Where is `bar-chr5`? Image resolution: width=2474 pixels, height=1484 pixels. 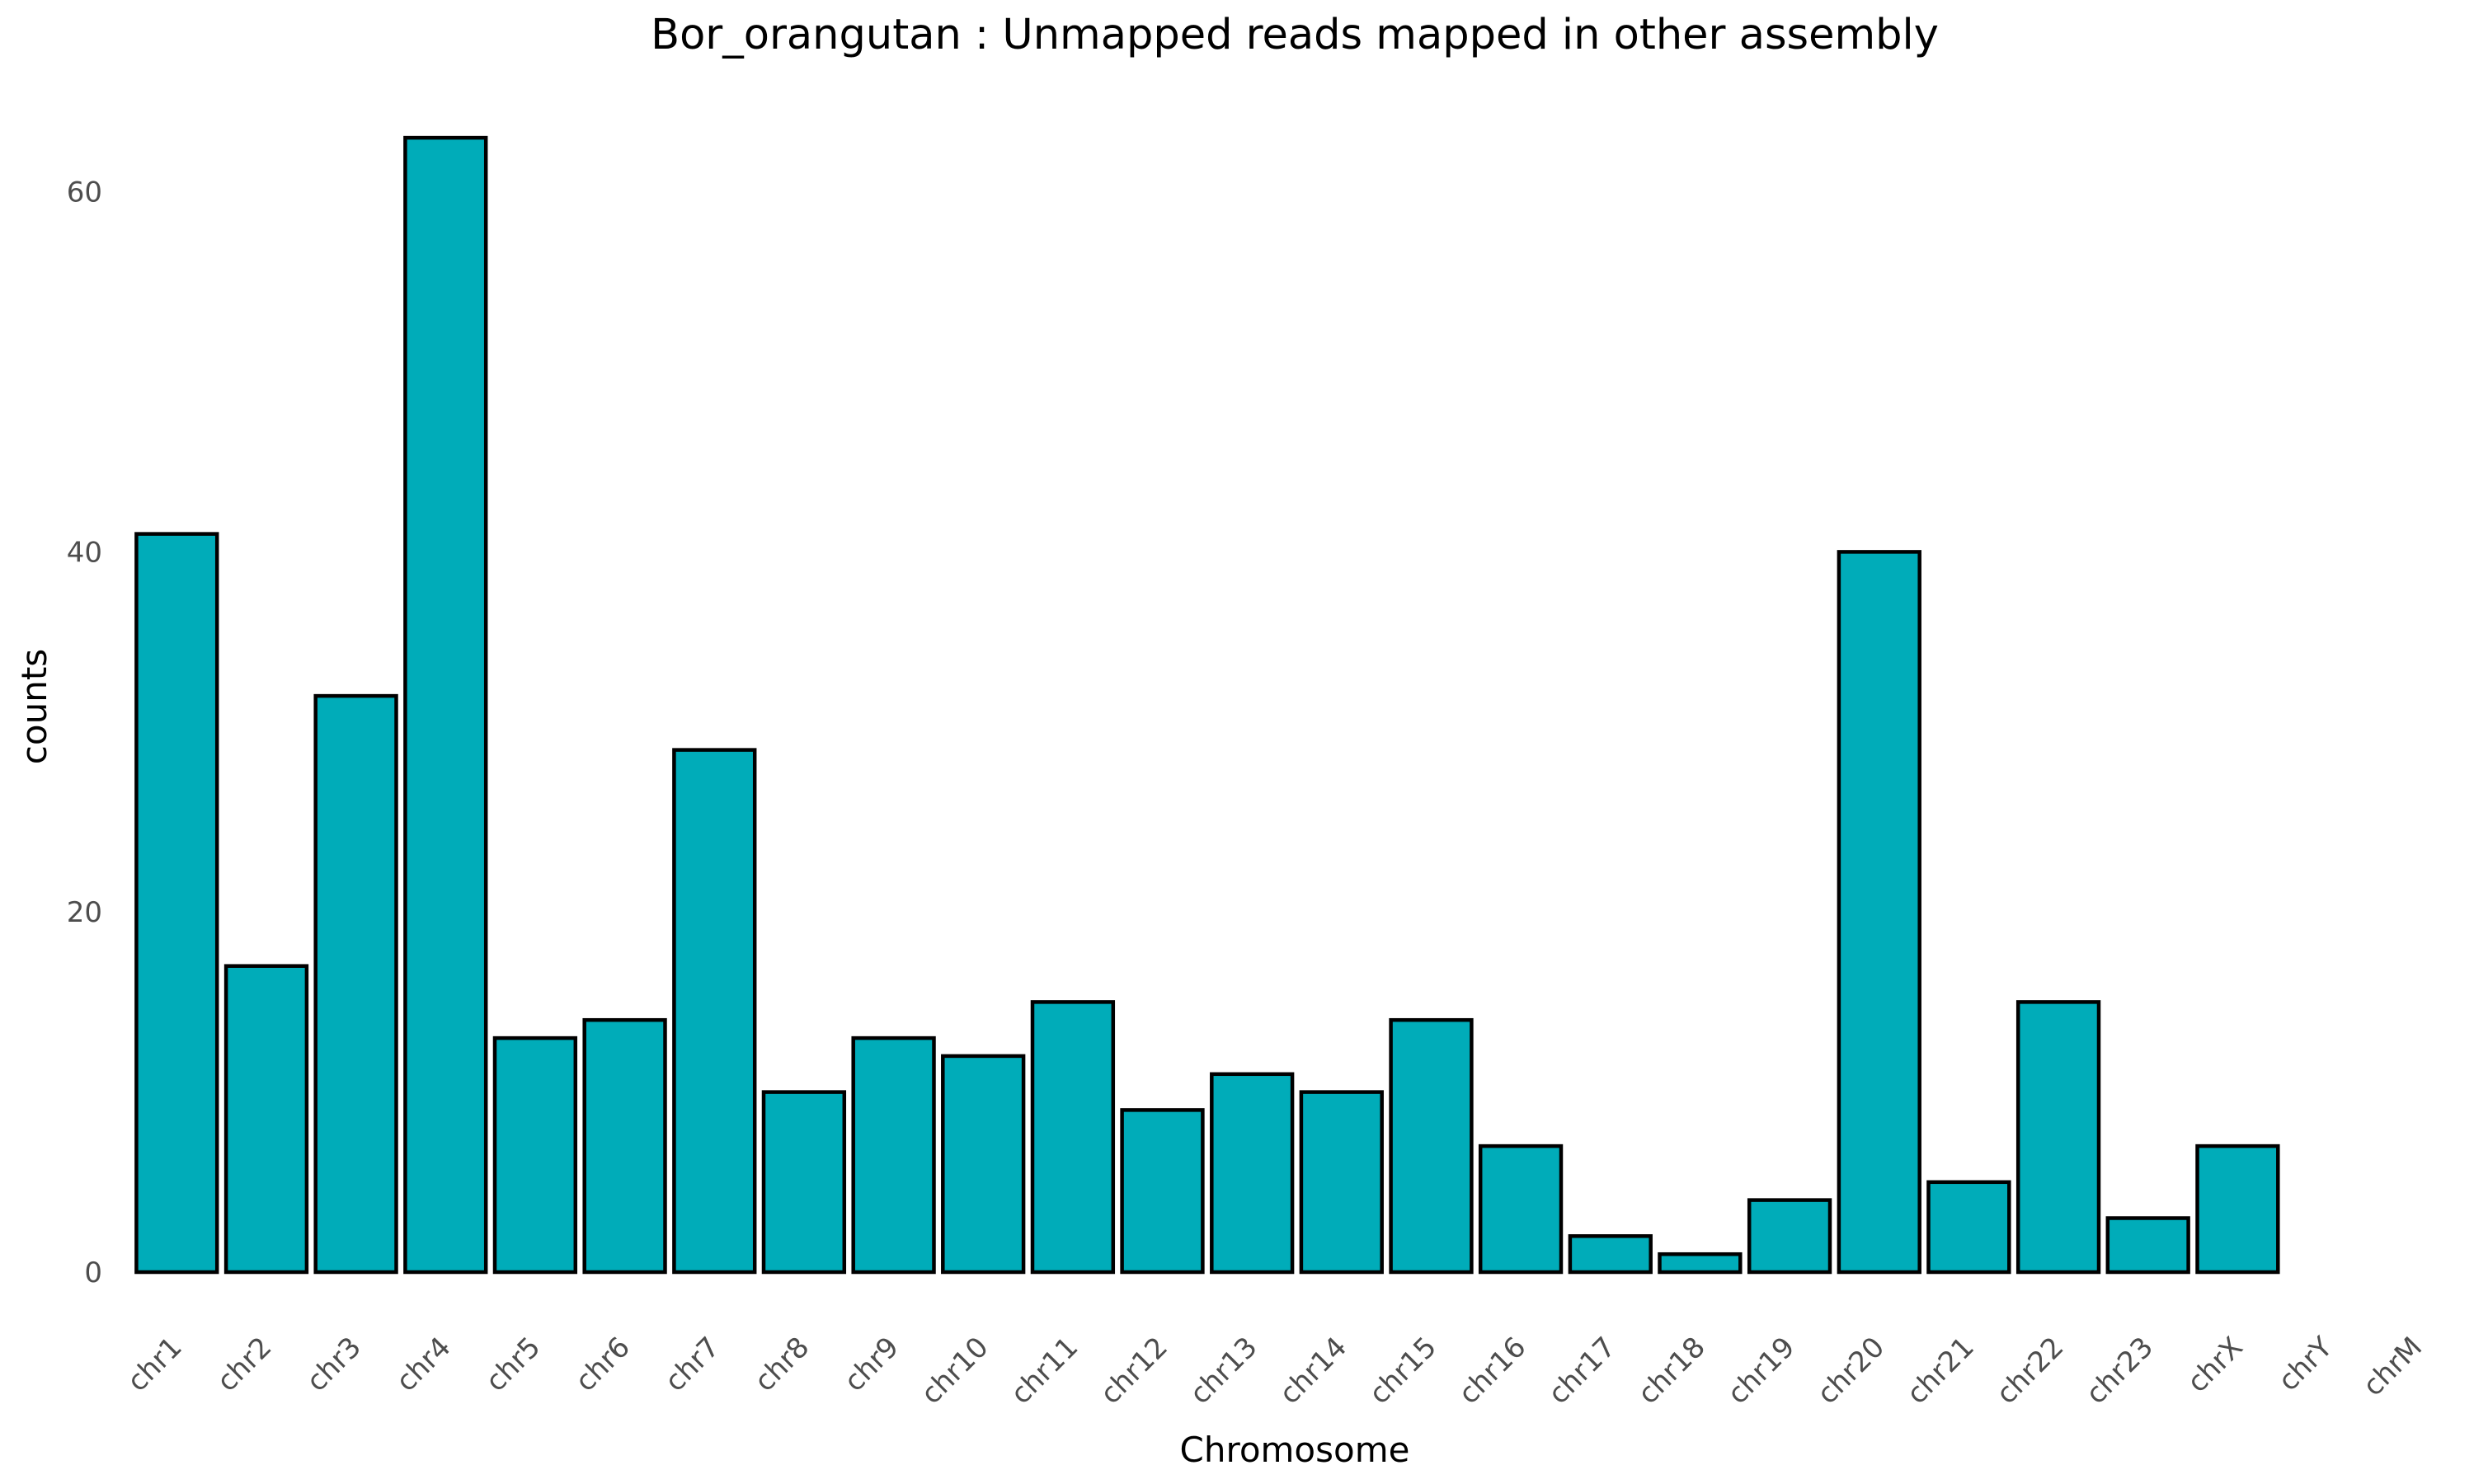 bar-chr5 is located at coordinates (535, 1155).